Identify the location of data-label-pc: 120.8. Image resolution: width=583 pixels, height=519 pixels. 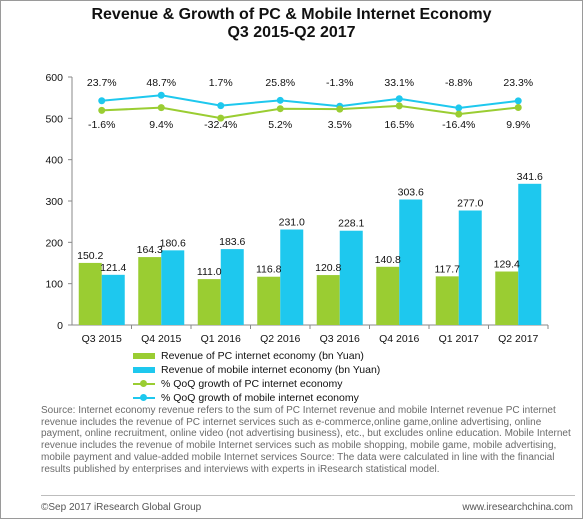
(328, 268).